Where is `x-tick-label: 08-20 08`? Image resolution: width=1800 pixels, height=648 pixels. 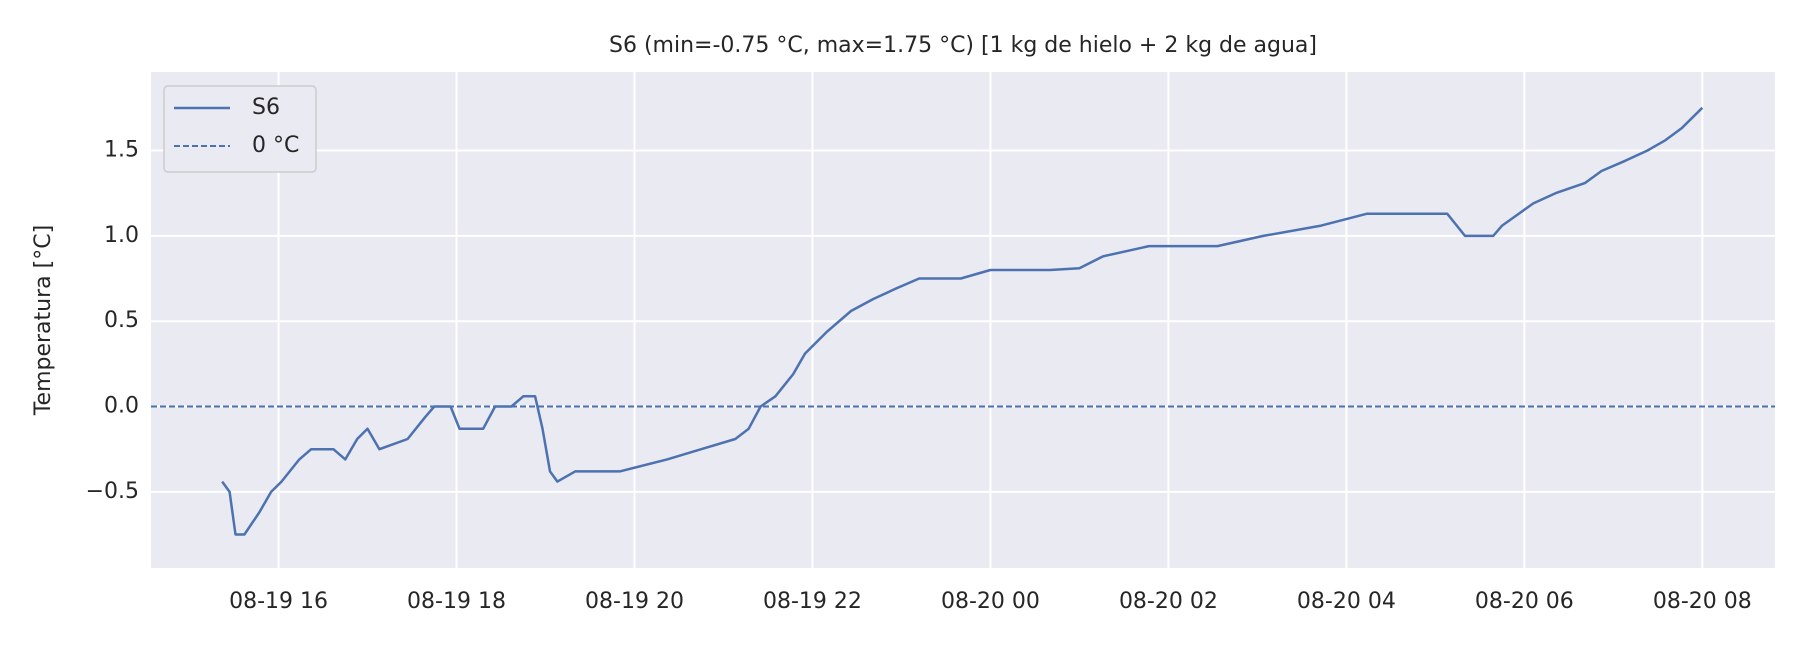
x-tick-label: 08-20 08 is located at coordinates (1702, 601).